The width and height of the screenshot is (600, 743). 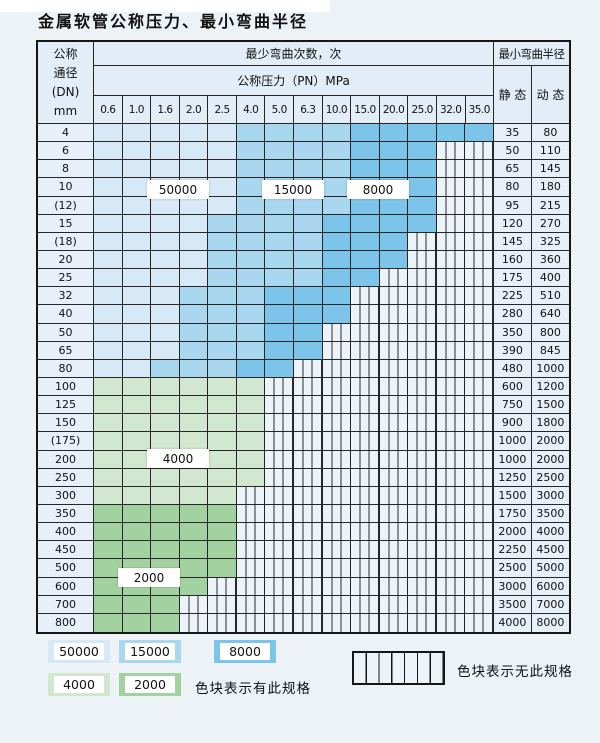 I want to click on static-radius-cell: 175, so click(x=512, y=278).